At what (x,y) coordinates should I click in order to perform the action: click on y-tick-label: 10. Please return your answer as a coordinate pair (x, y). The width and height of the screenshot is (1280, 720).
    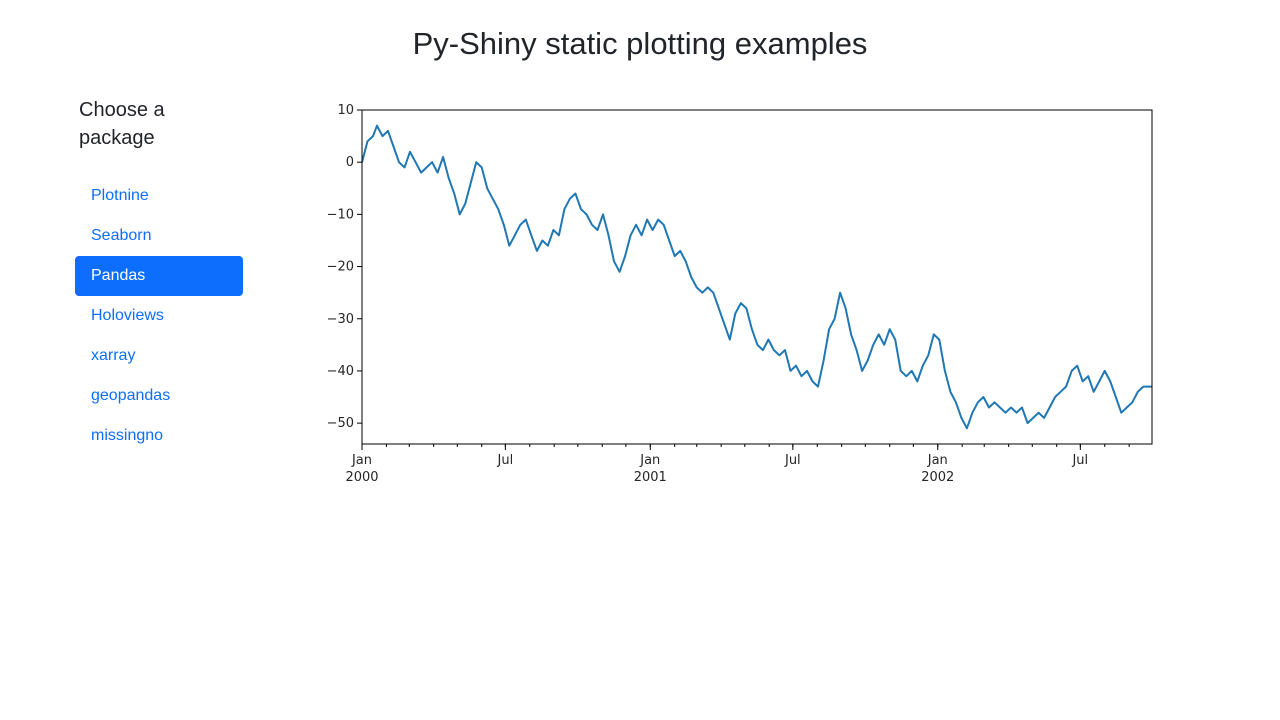
    Looking at the image, I should click on (345, 110).